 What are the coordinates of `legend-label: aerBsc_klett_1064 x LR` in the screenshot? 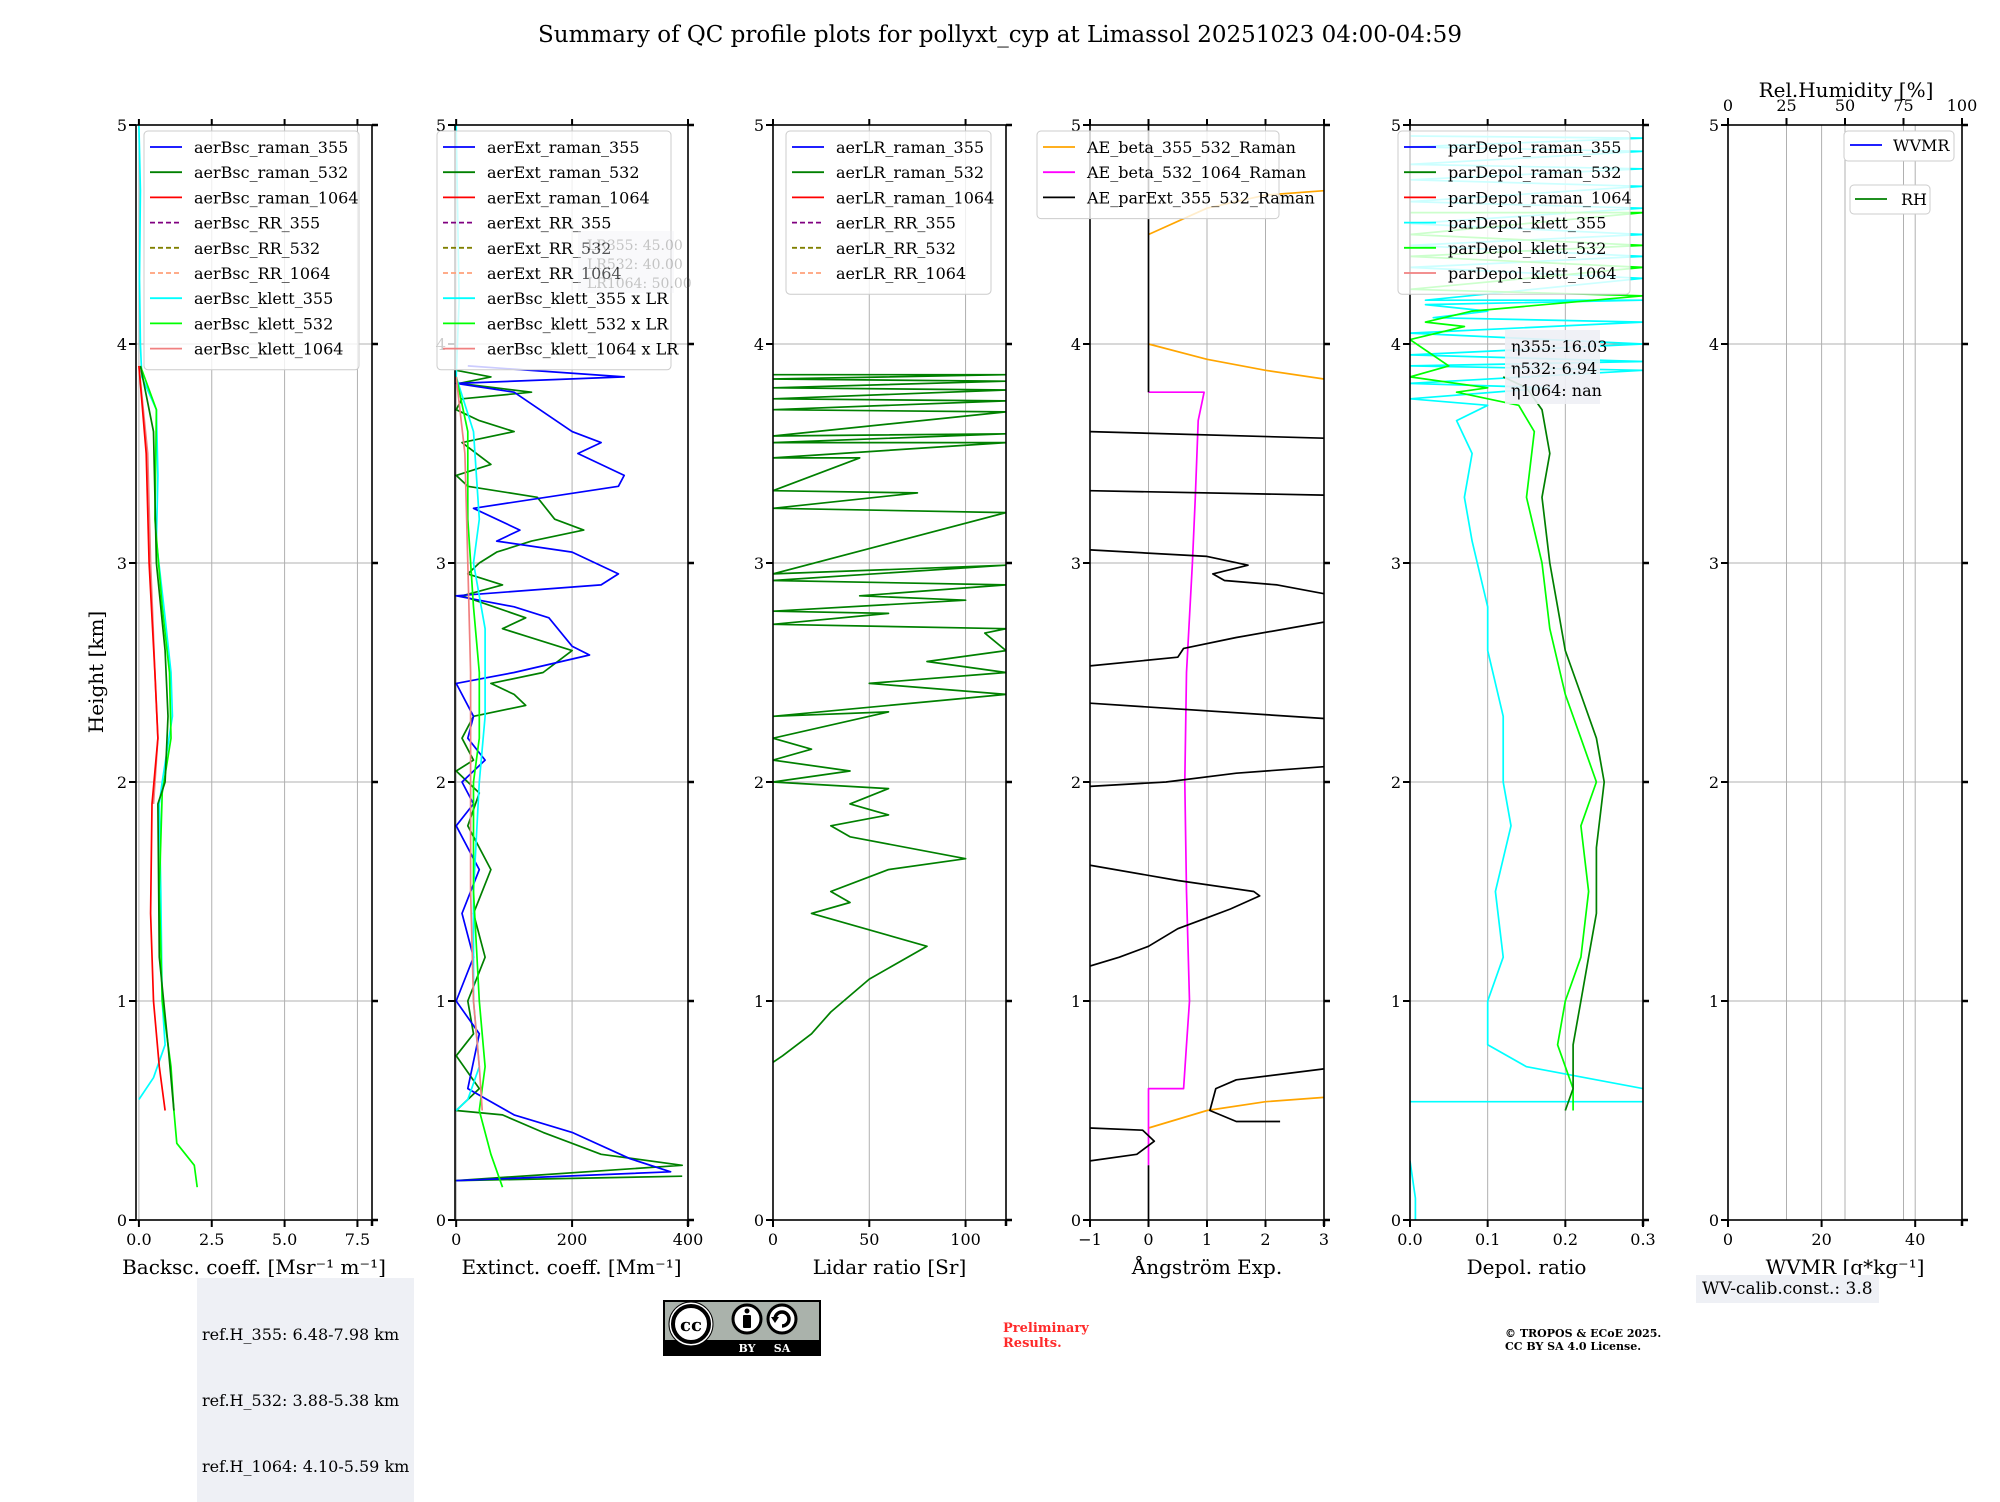 It's located at (583, 349).